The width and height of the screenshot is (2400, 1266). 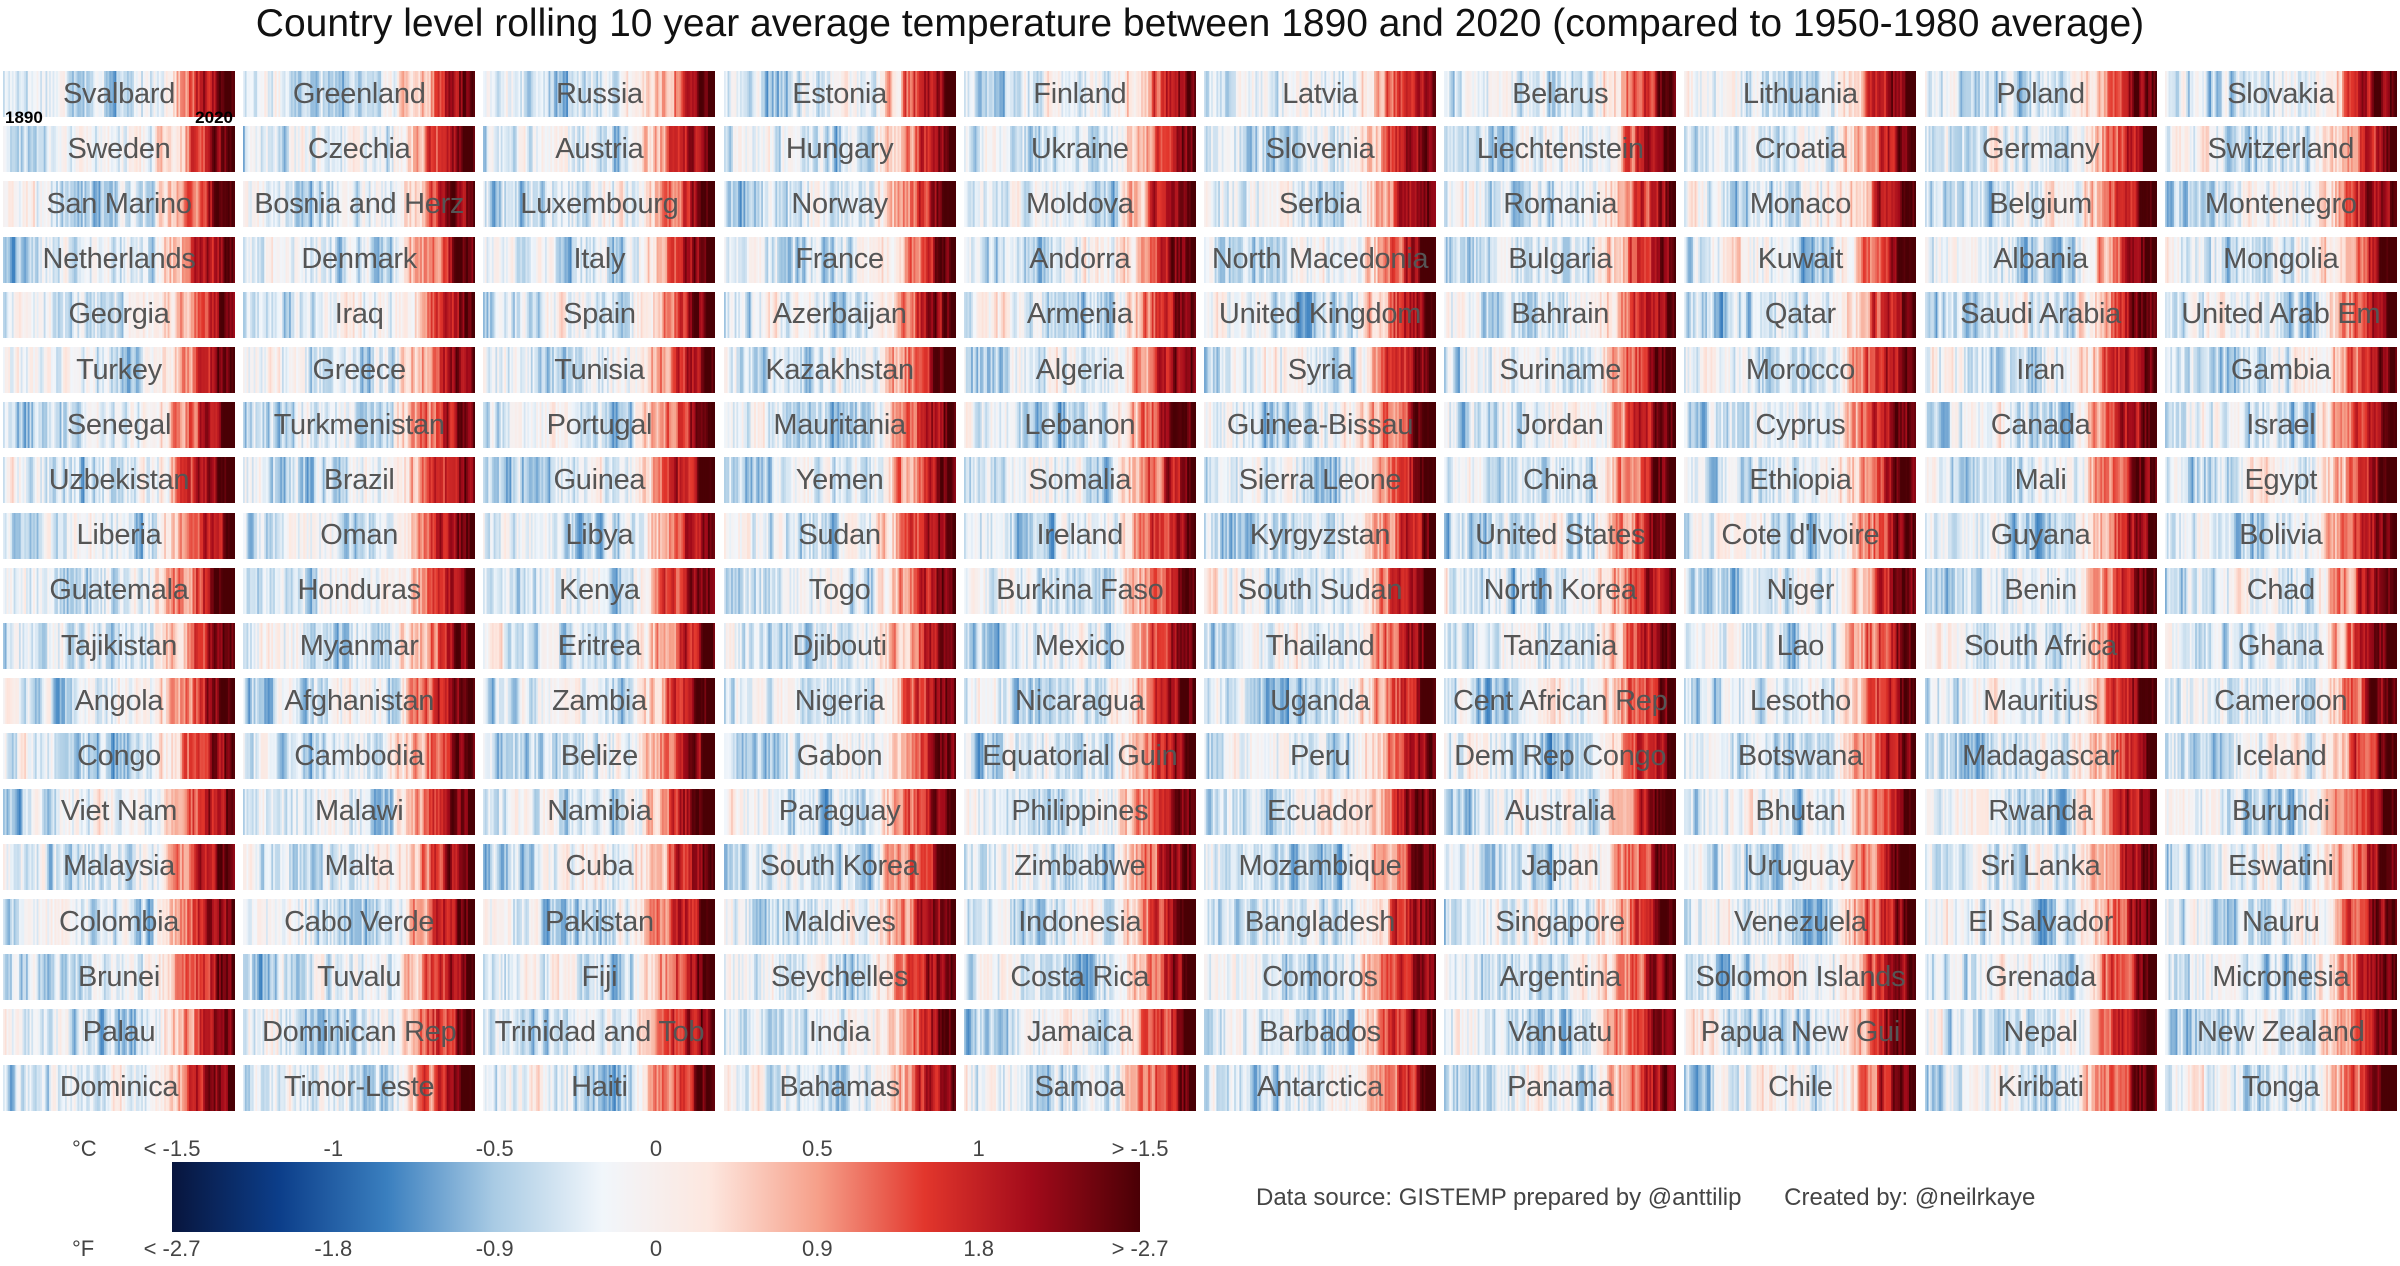 What do you see at coordinates (1320, 259) in the screenshot?
I see `tile-north-macedonia: North Macedonia` at bounding box center [1320, 259].